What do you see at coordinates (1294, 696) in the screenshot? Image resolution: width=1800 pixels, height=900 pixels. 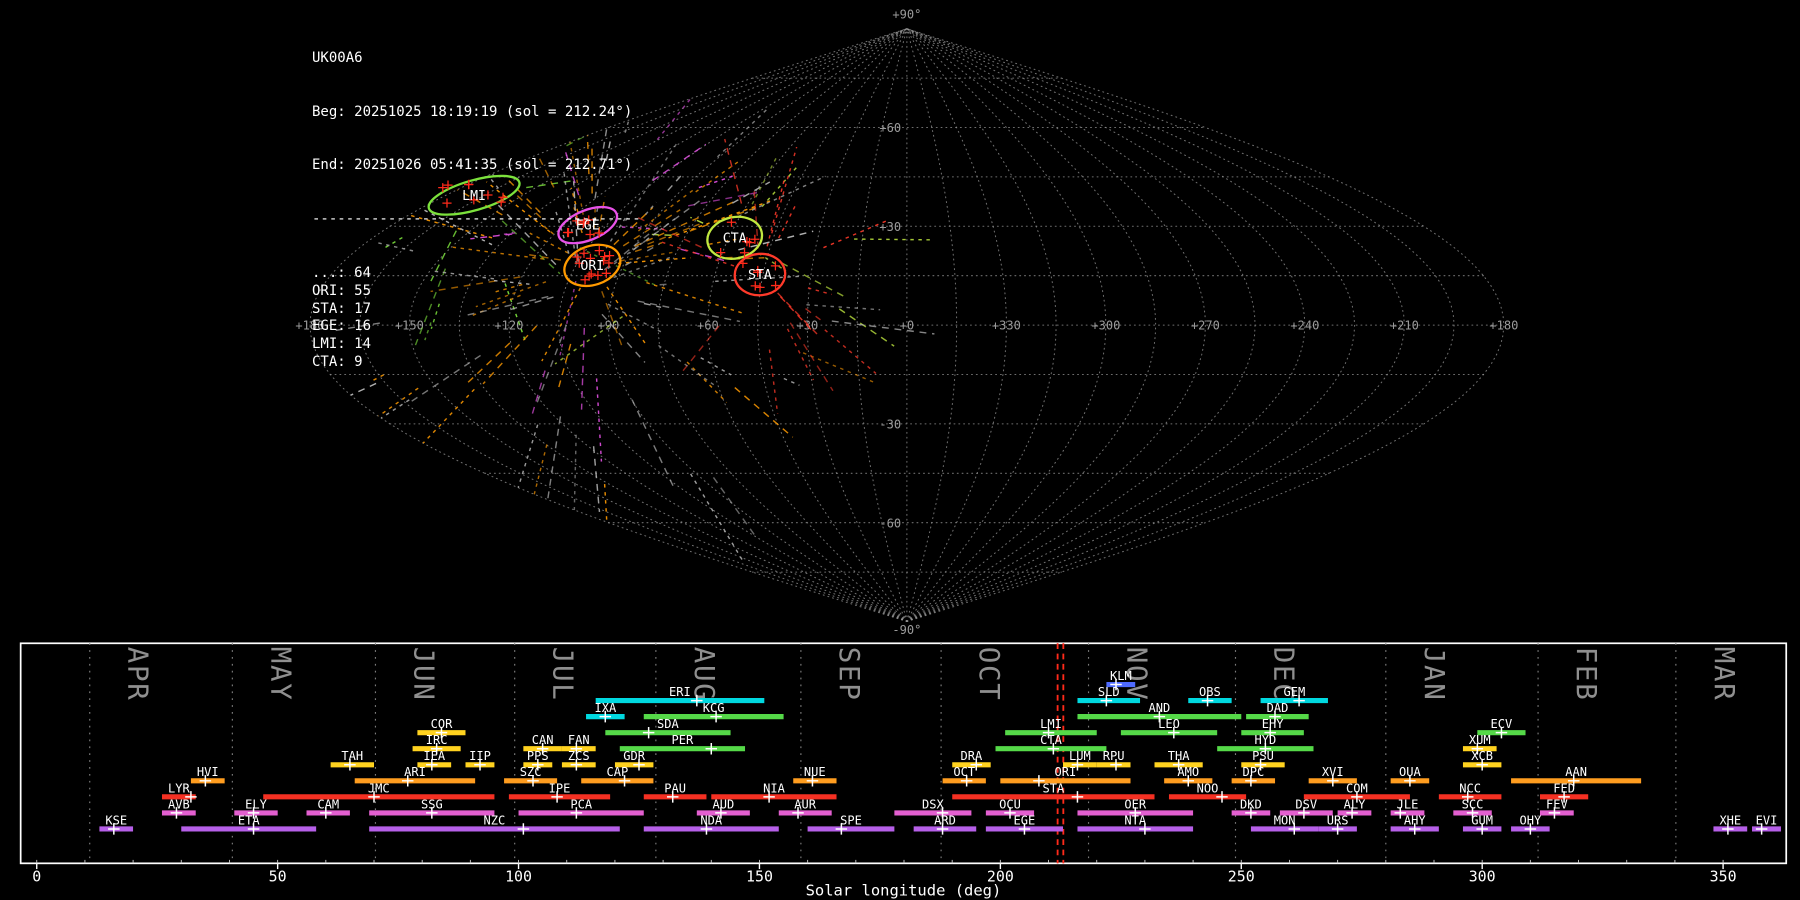 I see `shower-GEM: GEM` at bounding box center [1294, 696].